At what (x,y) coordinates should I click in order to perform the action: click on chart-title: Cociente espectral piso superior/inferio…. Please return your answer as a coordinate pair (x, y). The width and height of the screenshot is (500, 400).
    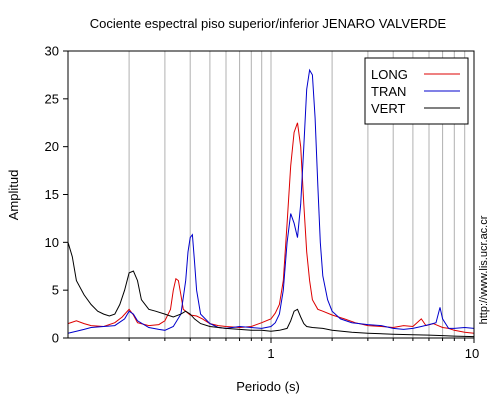
    Looking at the image, I should click on (268, 23).